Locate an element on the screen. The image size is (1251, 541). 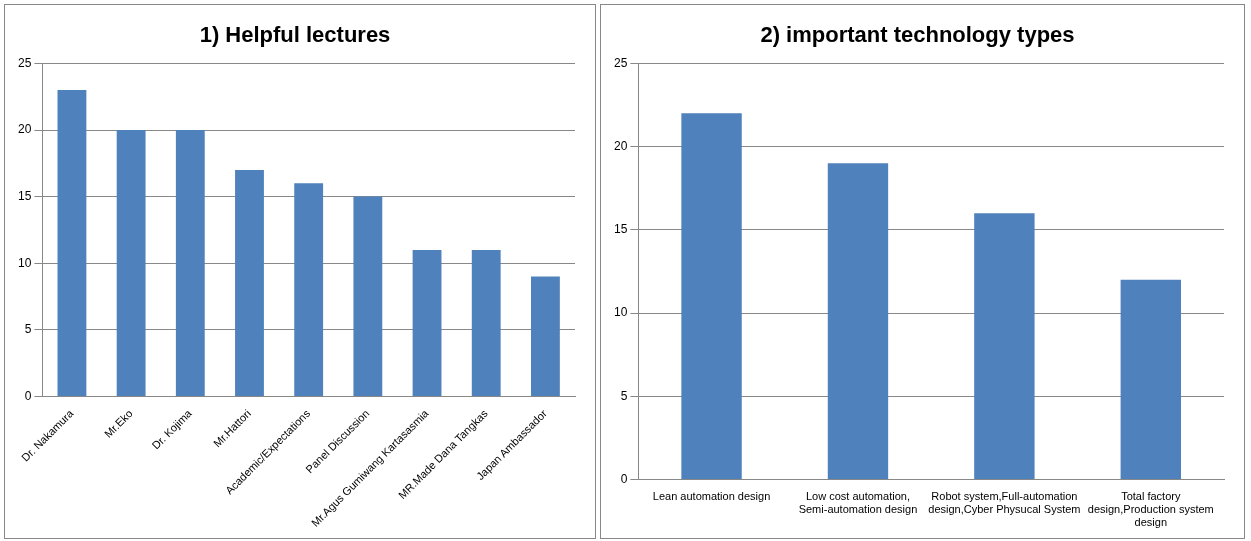
x-tick-label: Low cost automation, Semi-automation design is located at coordinates (858, 503).